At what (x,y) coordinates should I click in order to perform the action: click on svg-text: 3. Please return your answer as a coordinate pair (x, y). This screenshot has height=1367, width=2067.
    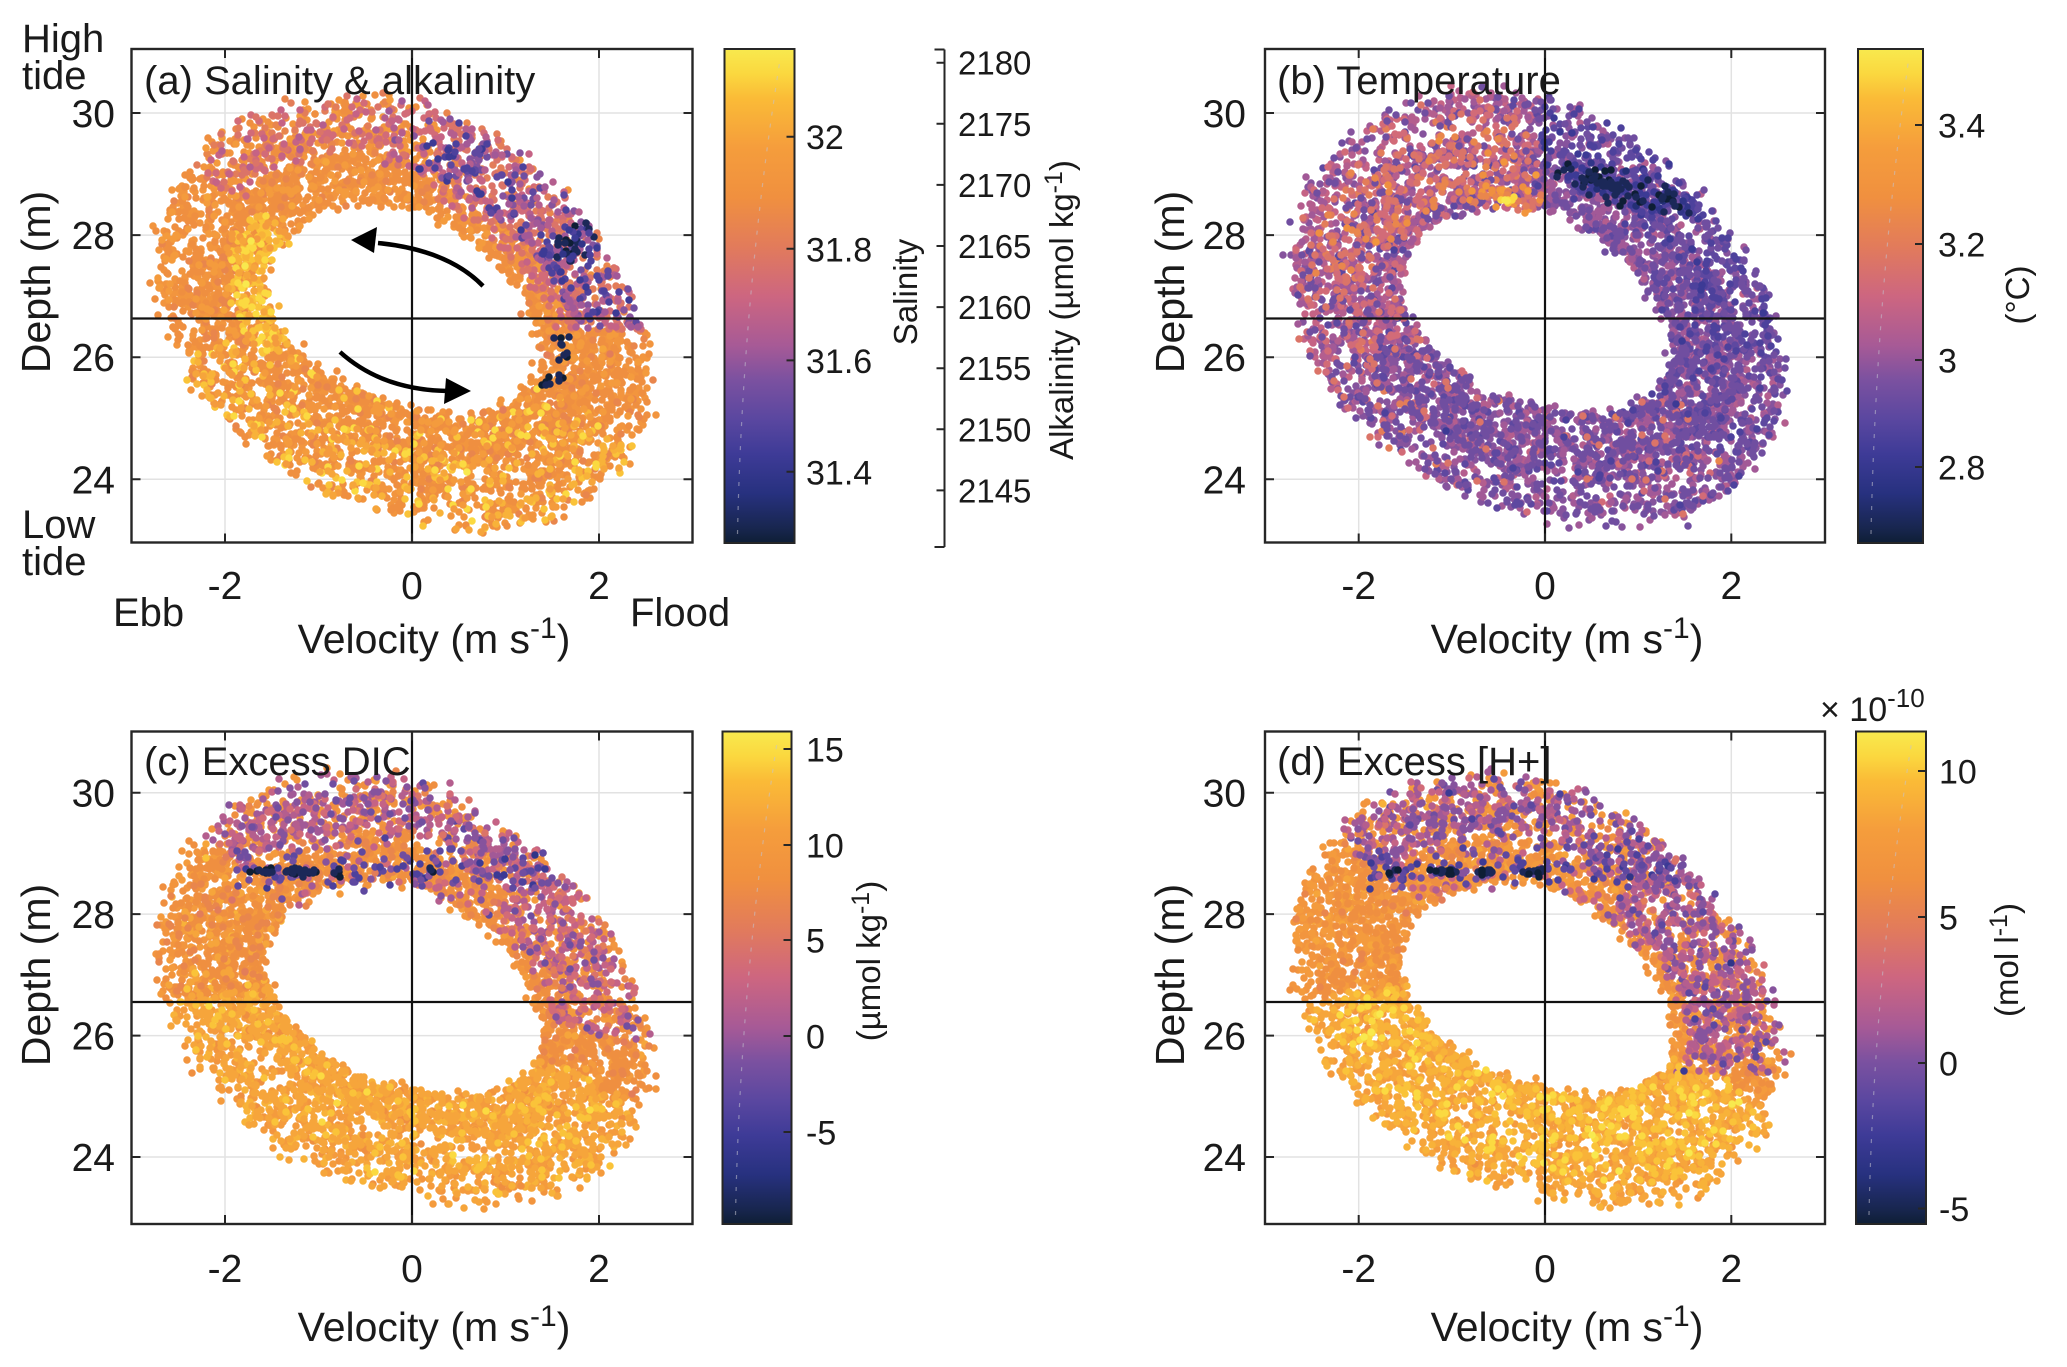
    Looking at the image, I should click on (1947, 362).